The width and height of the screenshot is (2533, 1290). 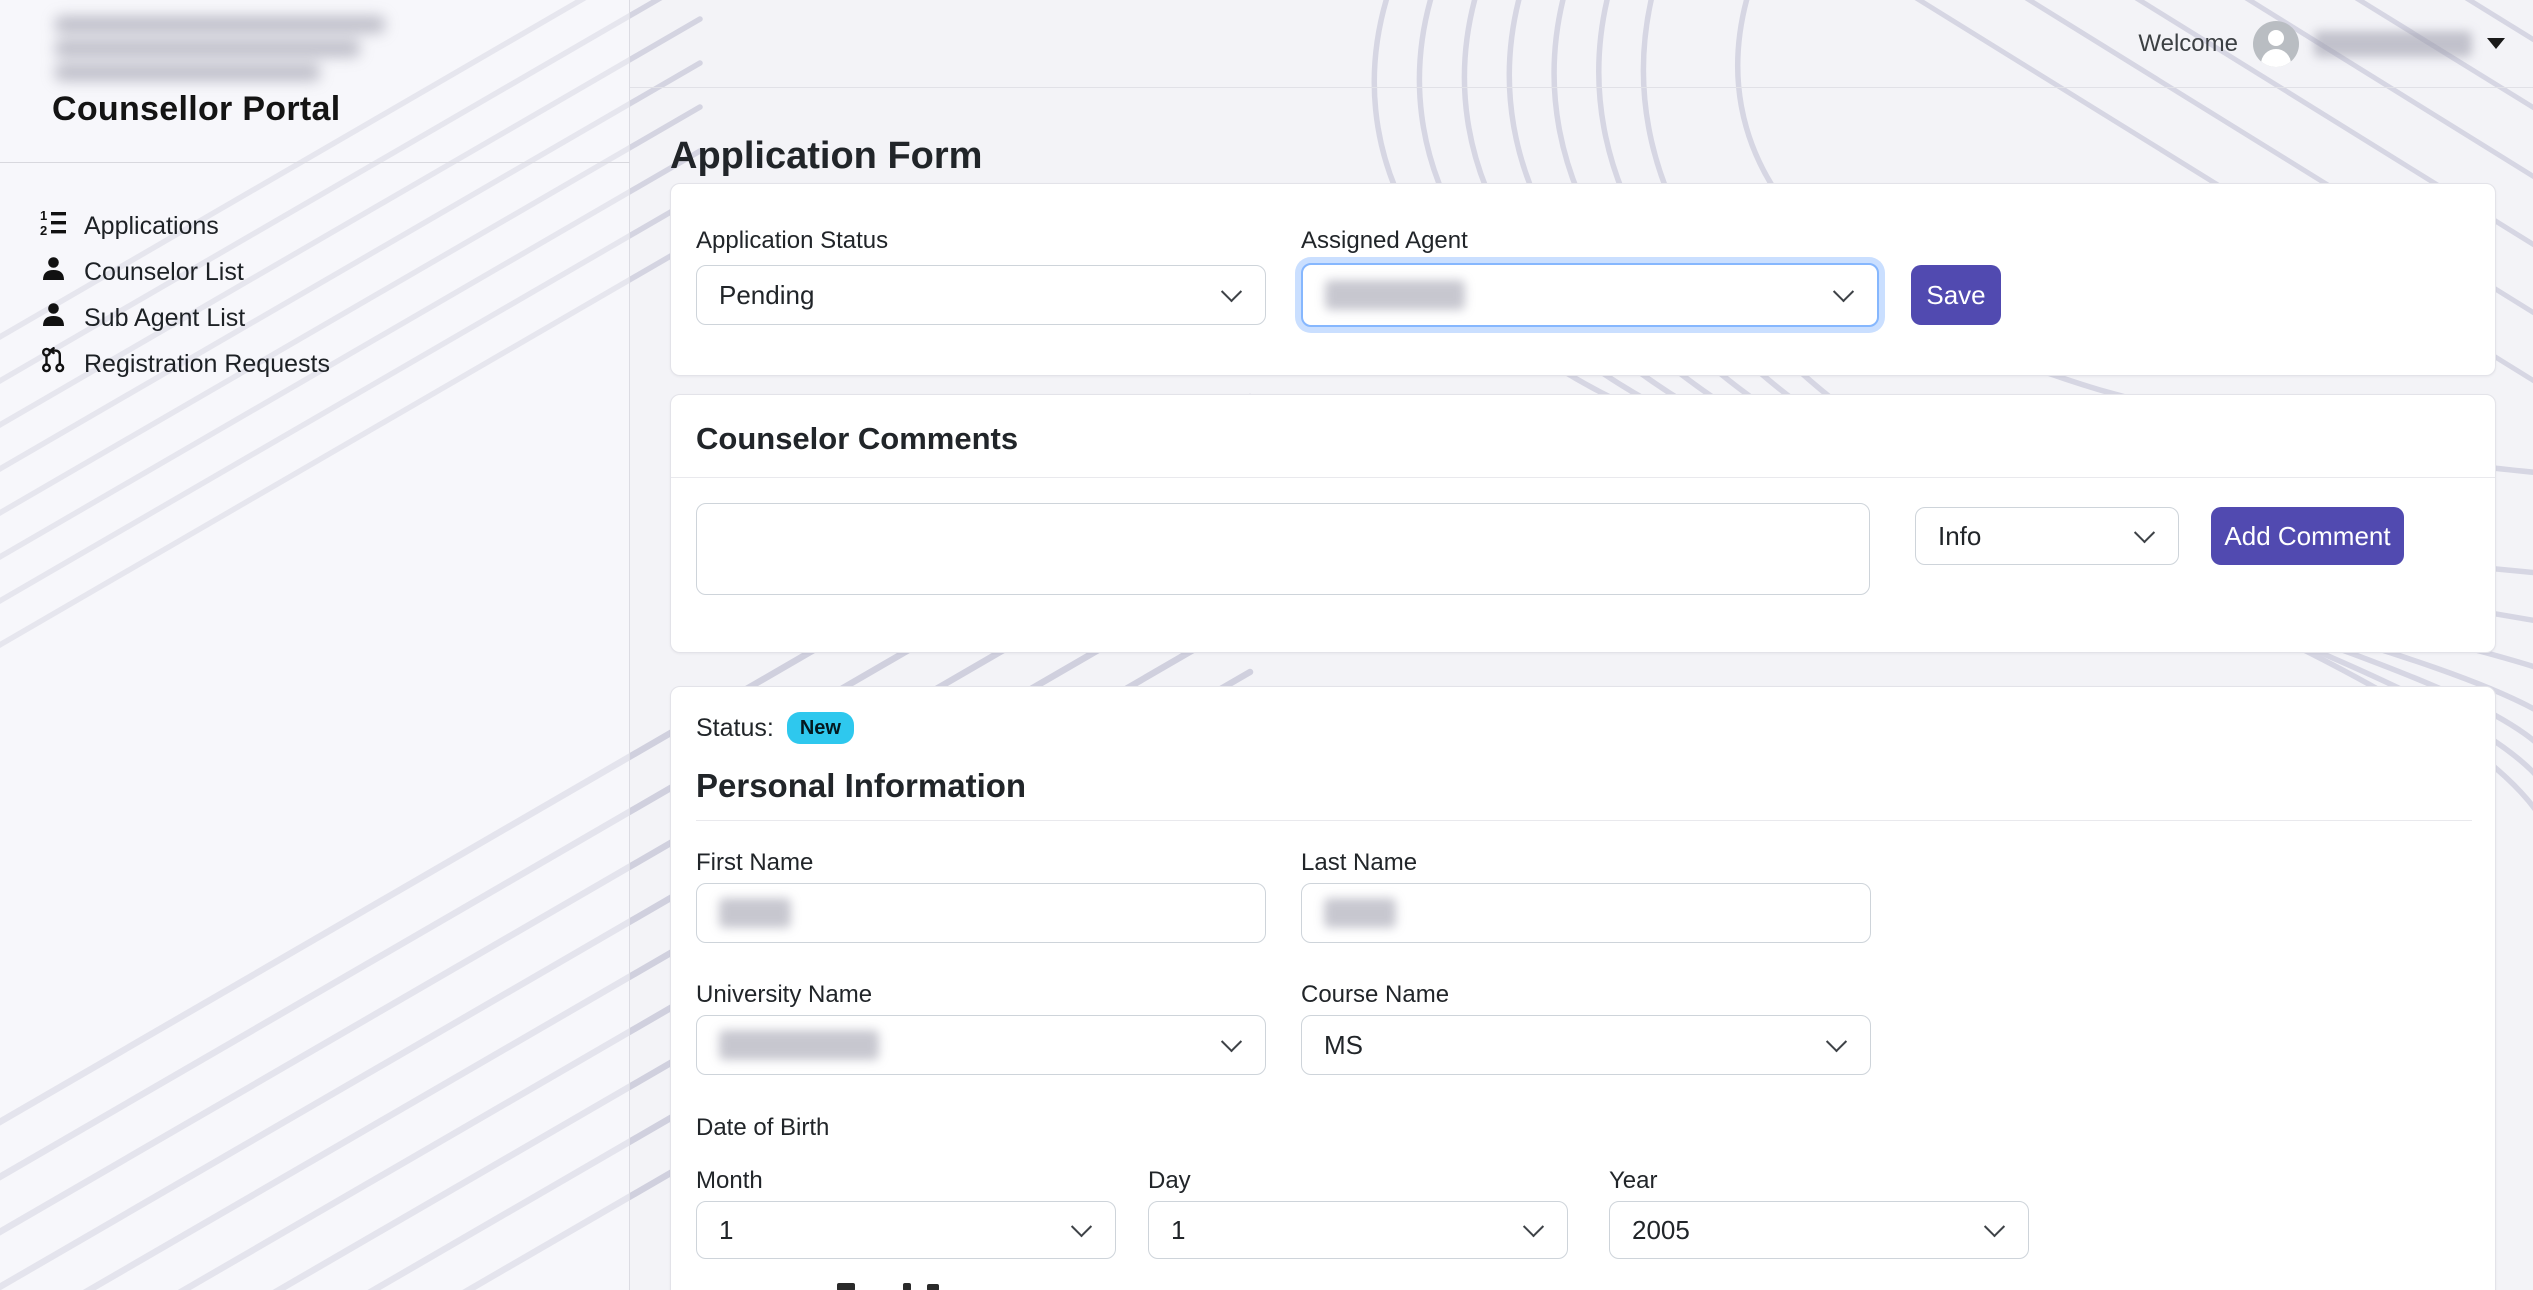 What do you see at coordinates (315, 226) in the screenshot?
I see `sidebar-item-applications: 1 2 Applications` at bounding box center [315, 226].